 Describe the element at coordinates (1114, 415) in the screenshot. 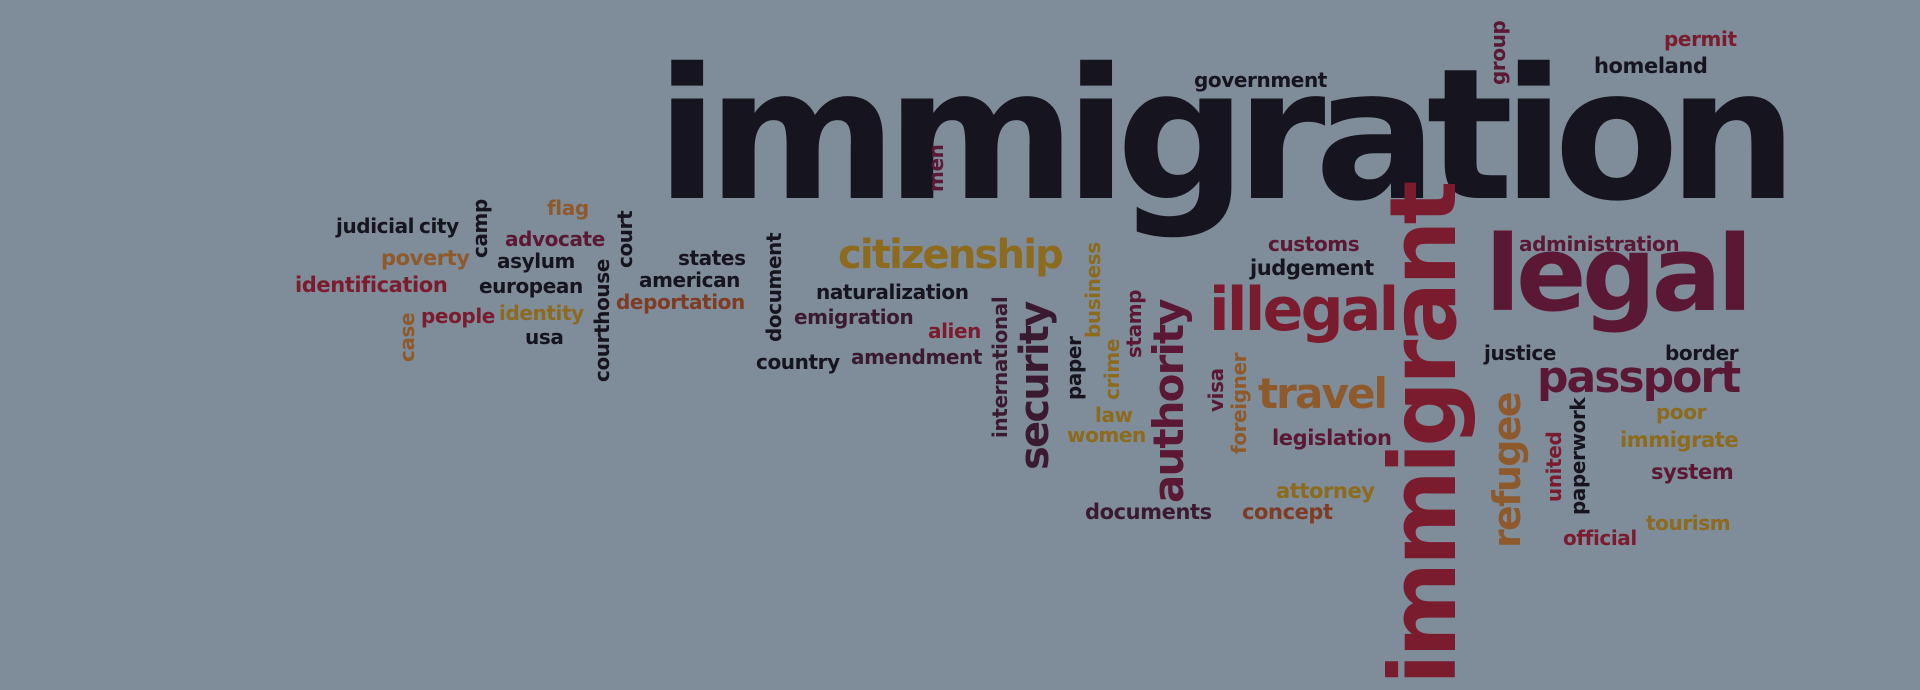

I see `word-law: law` at that location.